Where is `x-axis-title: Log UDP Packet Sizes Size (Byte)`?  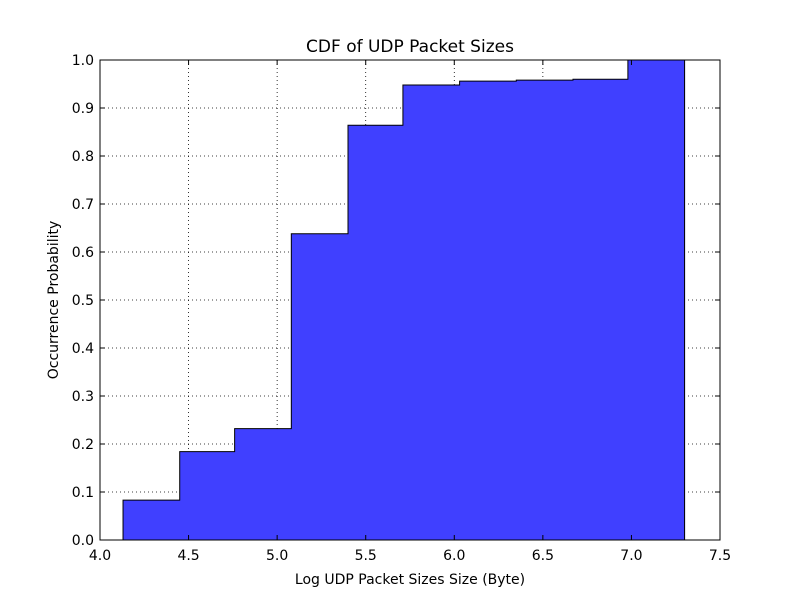 x-axis-title: Log UDP Packet Sizes Size (Byte) is located at coordinates (410, 580).